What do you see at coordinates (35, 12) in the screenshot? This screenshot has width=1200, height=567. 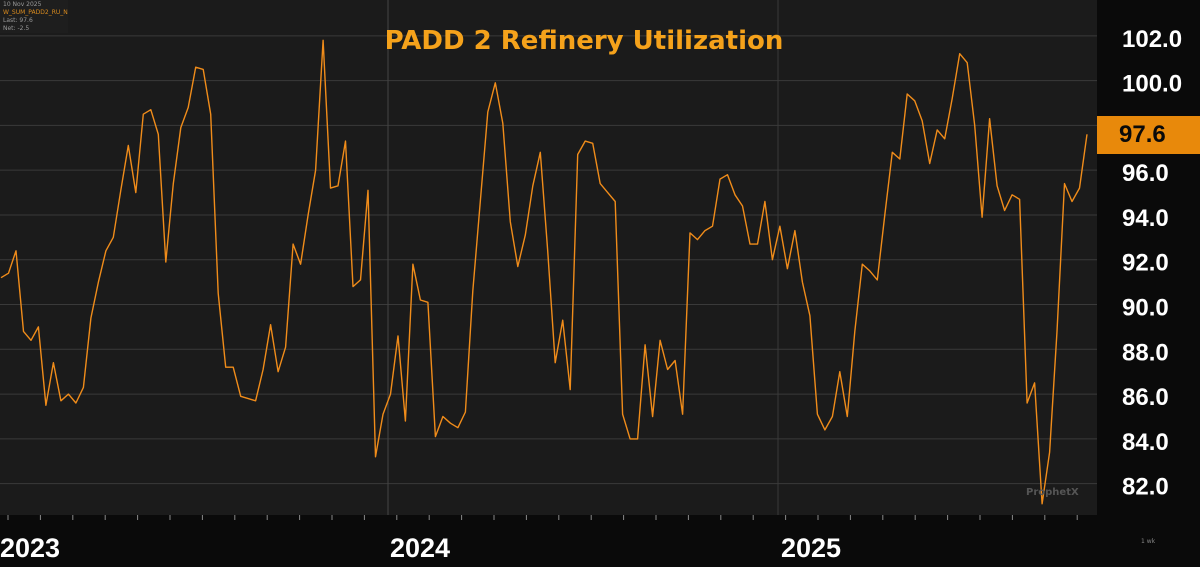 I see `legend-series-code: W_SUM_PADD2_RU_NA` at bounding box center [35, 12].